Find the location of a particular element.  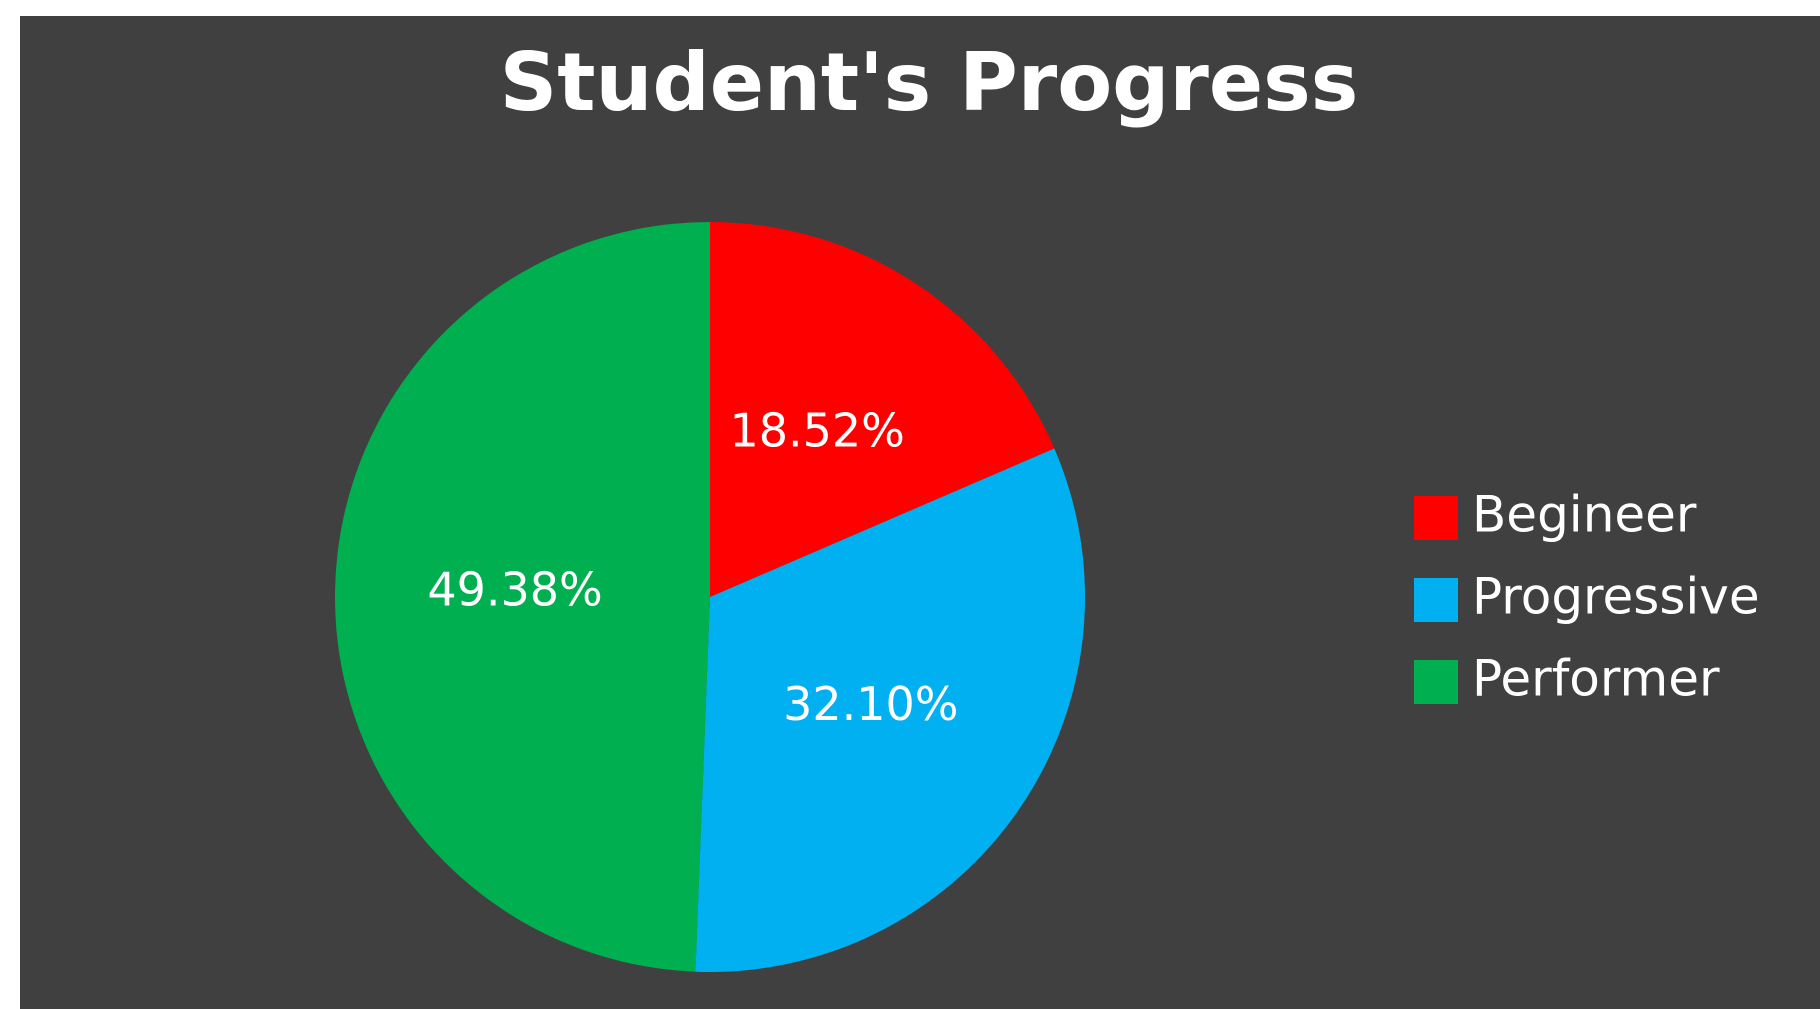

chart-title: Student's Progress is located at coordinates (929, 82).